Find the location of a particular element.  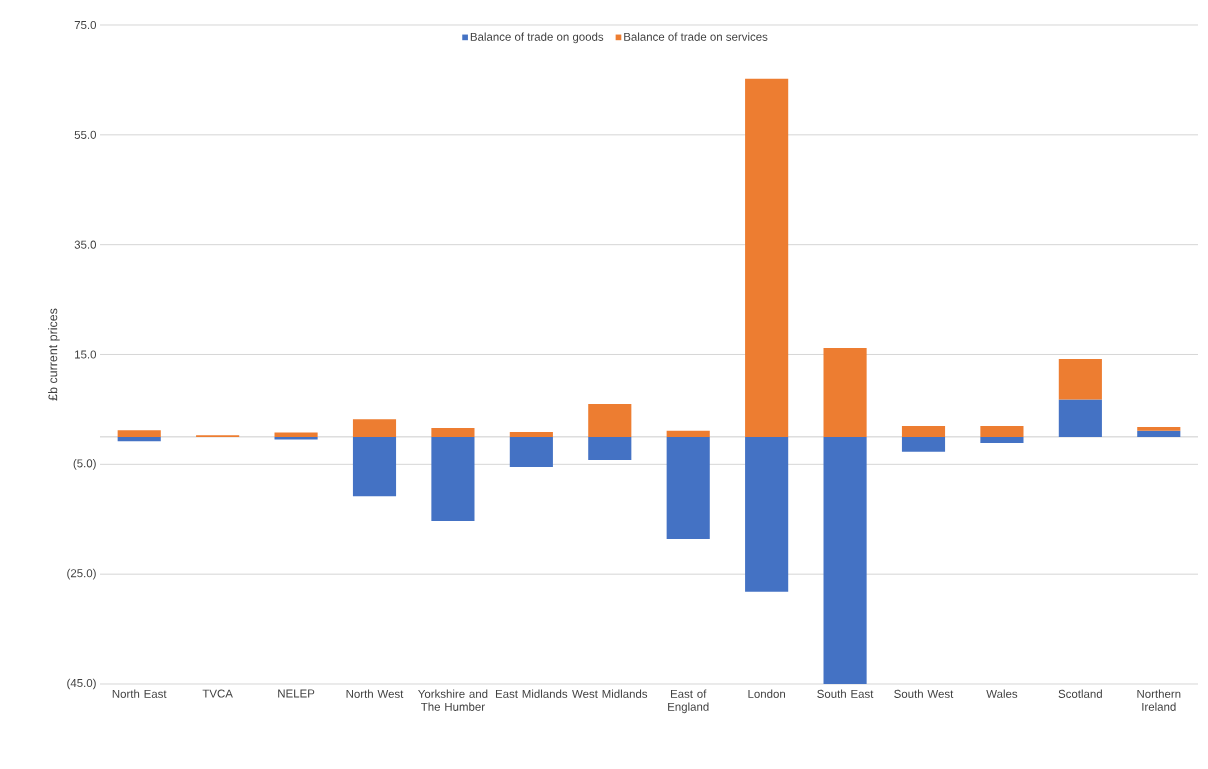

x-tick-label: East of England is located at coordinates (688, 701).